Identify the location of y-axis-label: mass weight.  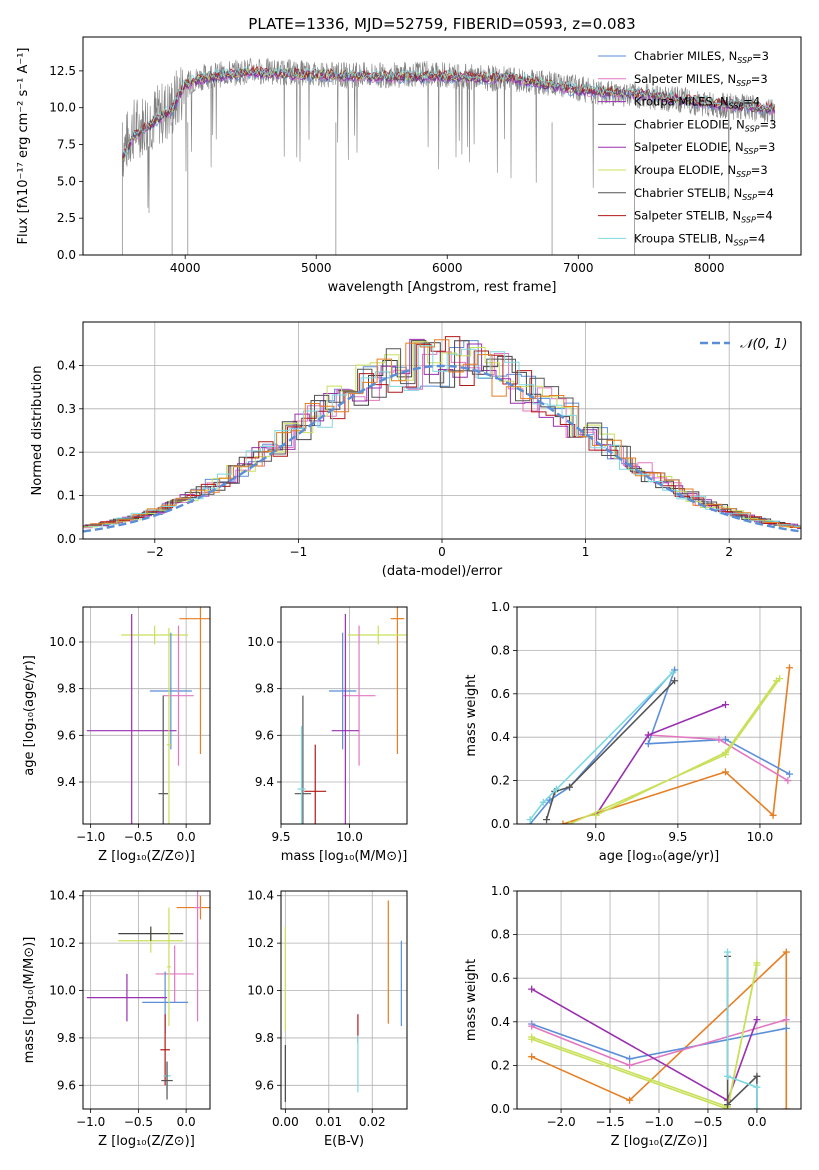
(471, 715).